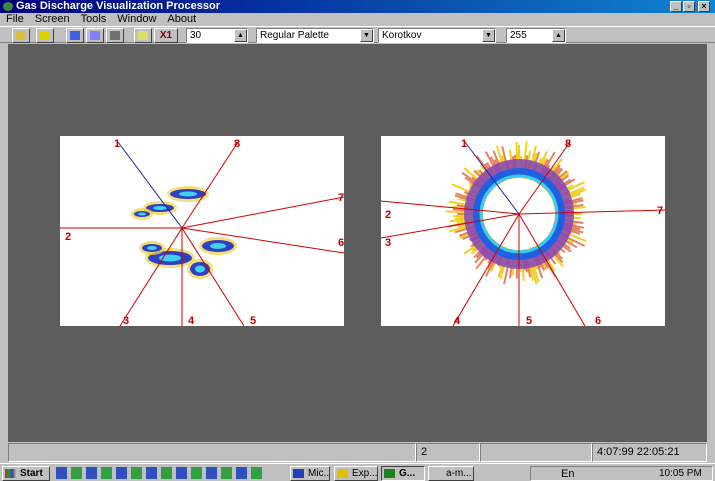  What do you see at coordinates (15, 19) in the screenshot?
I see `menu-item: File` at bounding box center [15, 19].